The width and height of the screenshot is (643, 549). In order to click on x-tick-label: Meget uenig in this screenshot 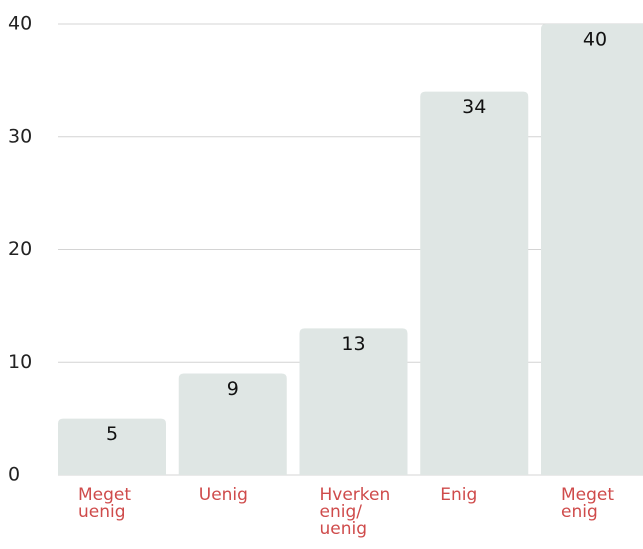, I will do `click(104, 503)`.